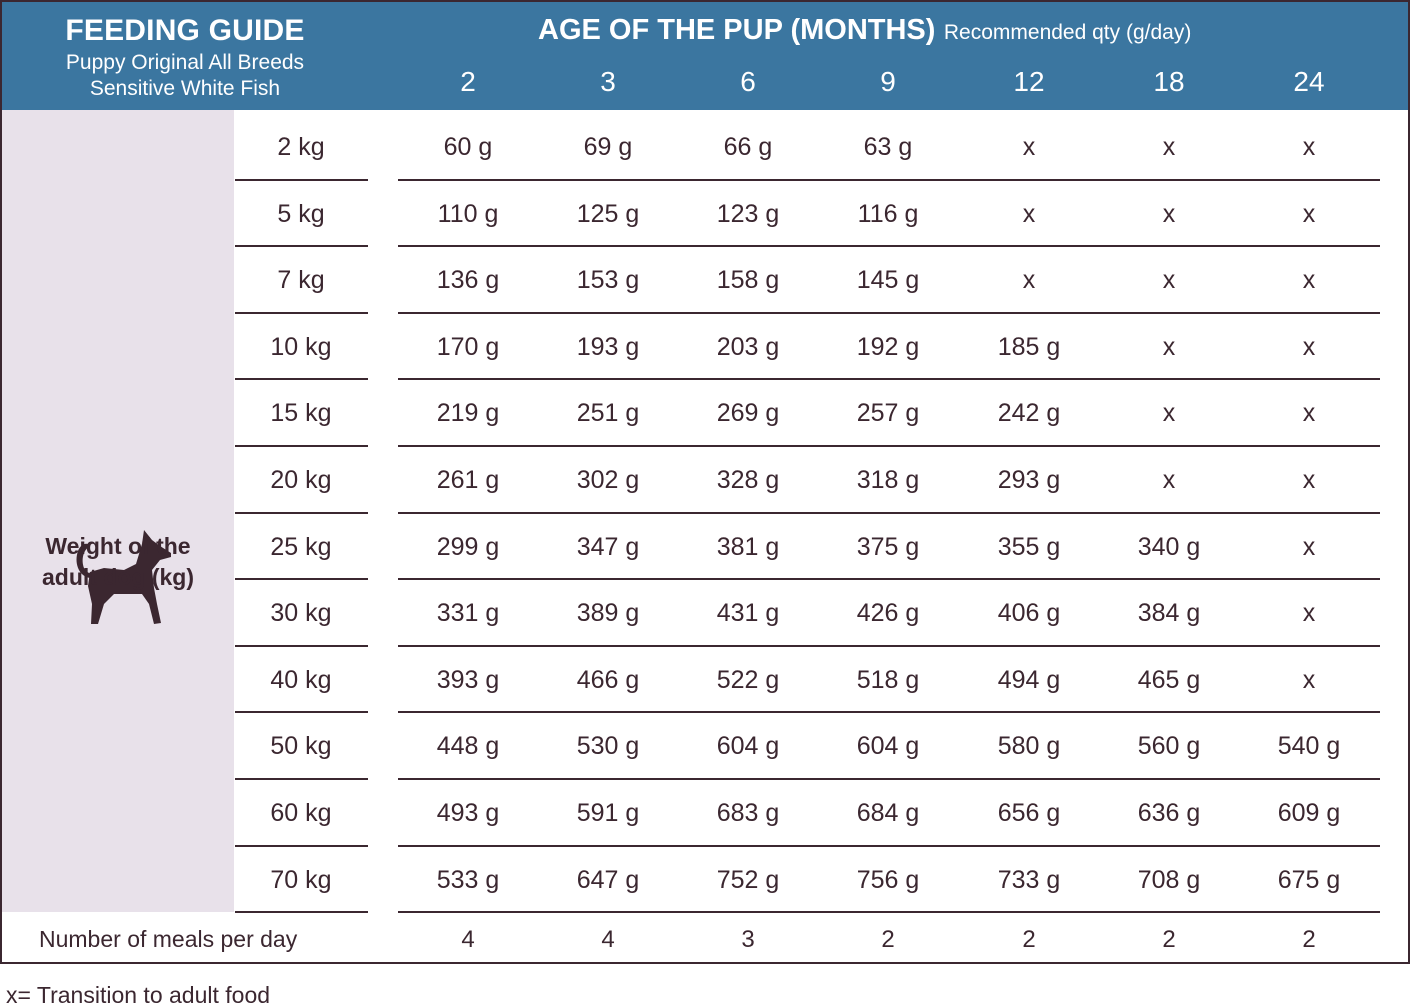 This screenshot has height=1007, width=1410. Describe the element at coordinates (168, 939) in the screenshot. I see `meals-per-day-label: Number of meals per day` at that location.